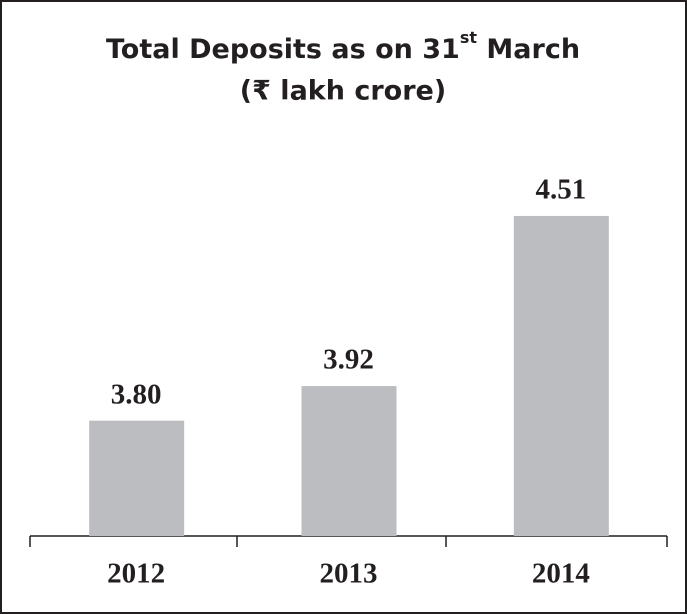 The height and width of the screenshot is (614, 687). Describe the element at coordinates (136, 394) in the screenshot. I see `value-label: 3.80` at that location.